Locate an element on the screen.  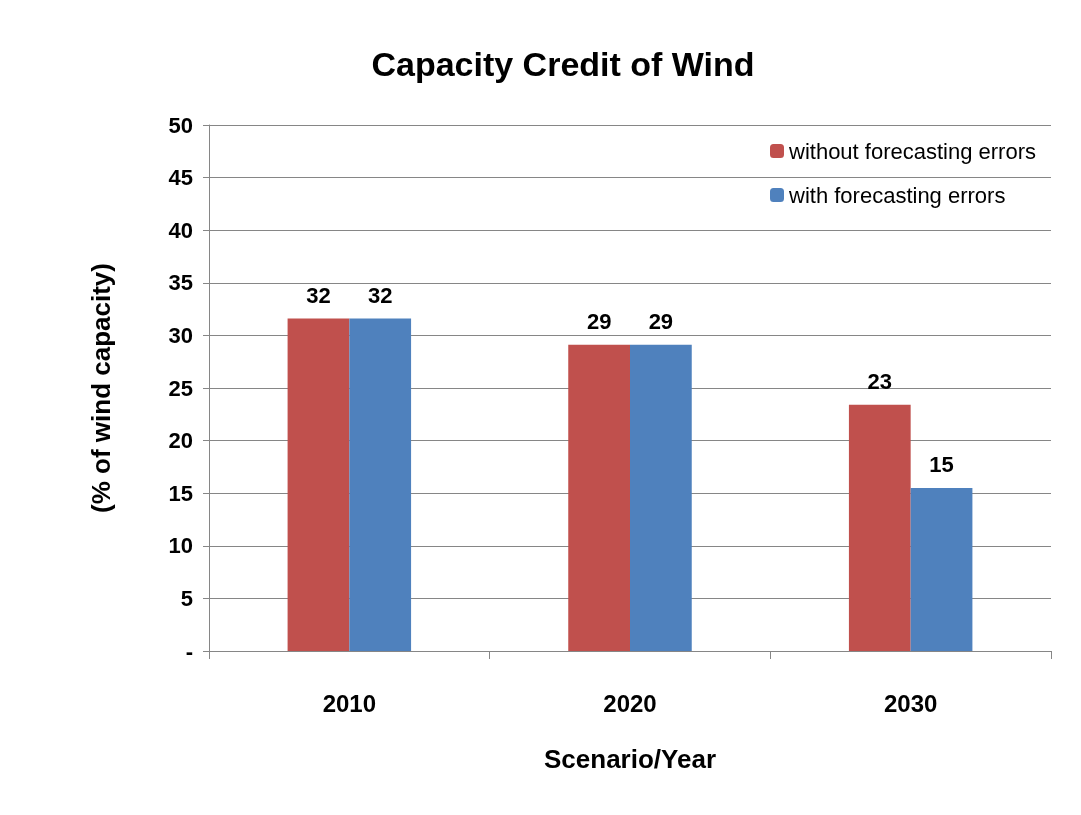
chart-title: Capacity Credit of Wind is located at coordinates (563, 64).